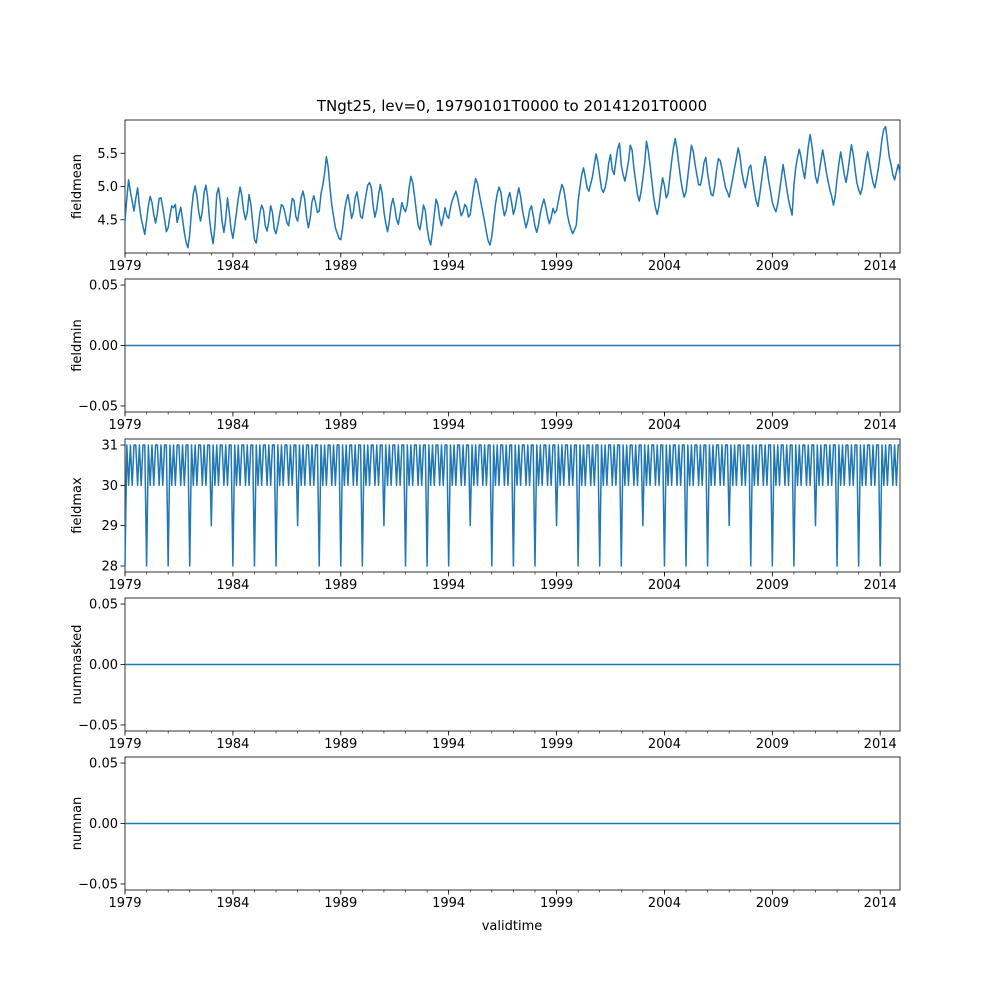  What do you see at coordinates (109, 526) in the screenshot?
I see `y-tick-label: 29` at bounding box center [109, 526].